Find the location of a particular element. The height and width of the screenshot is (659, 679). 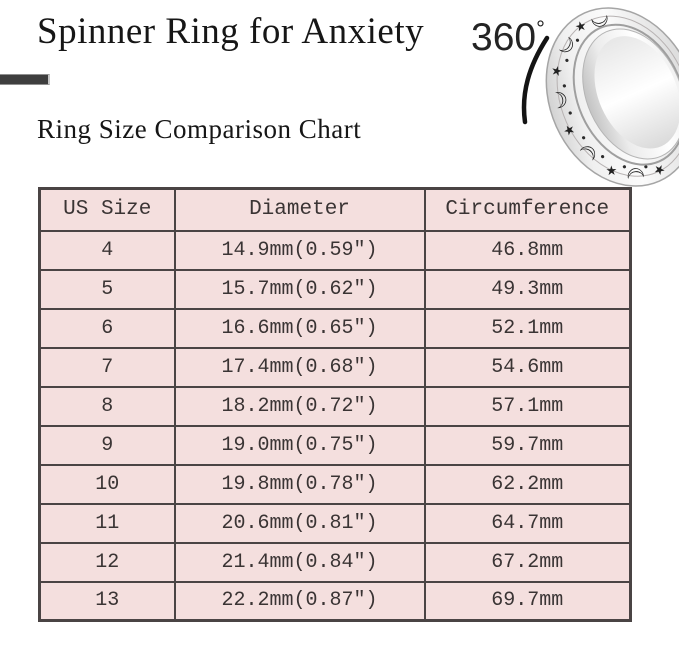

us-size-cell: 12 is located at coordinates (107, 562).